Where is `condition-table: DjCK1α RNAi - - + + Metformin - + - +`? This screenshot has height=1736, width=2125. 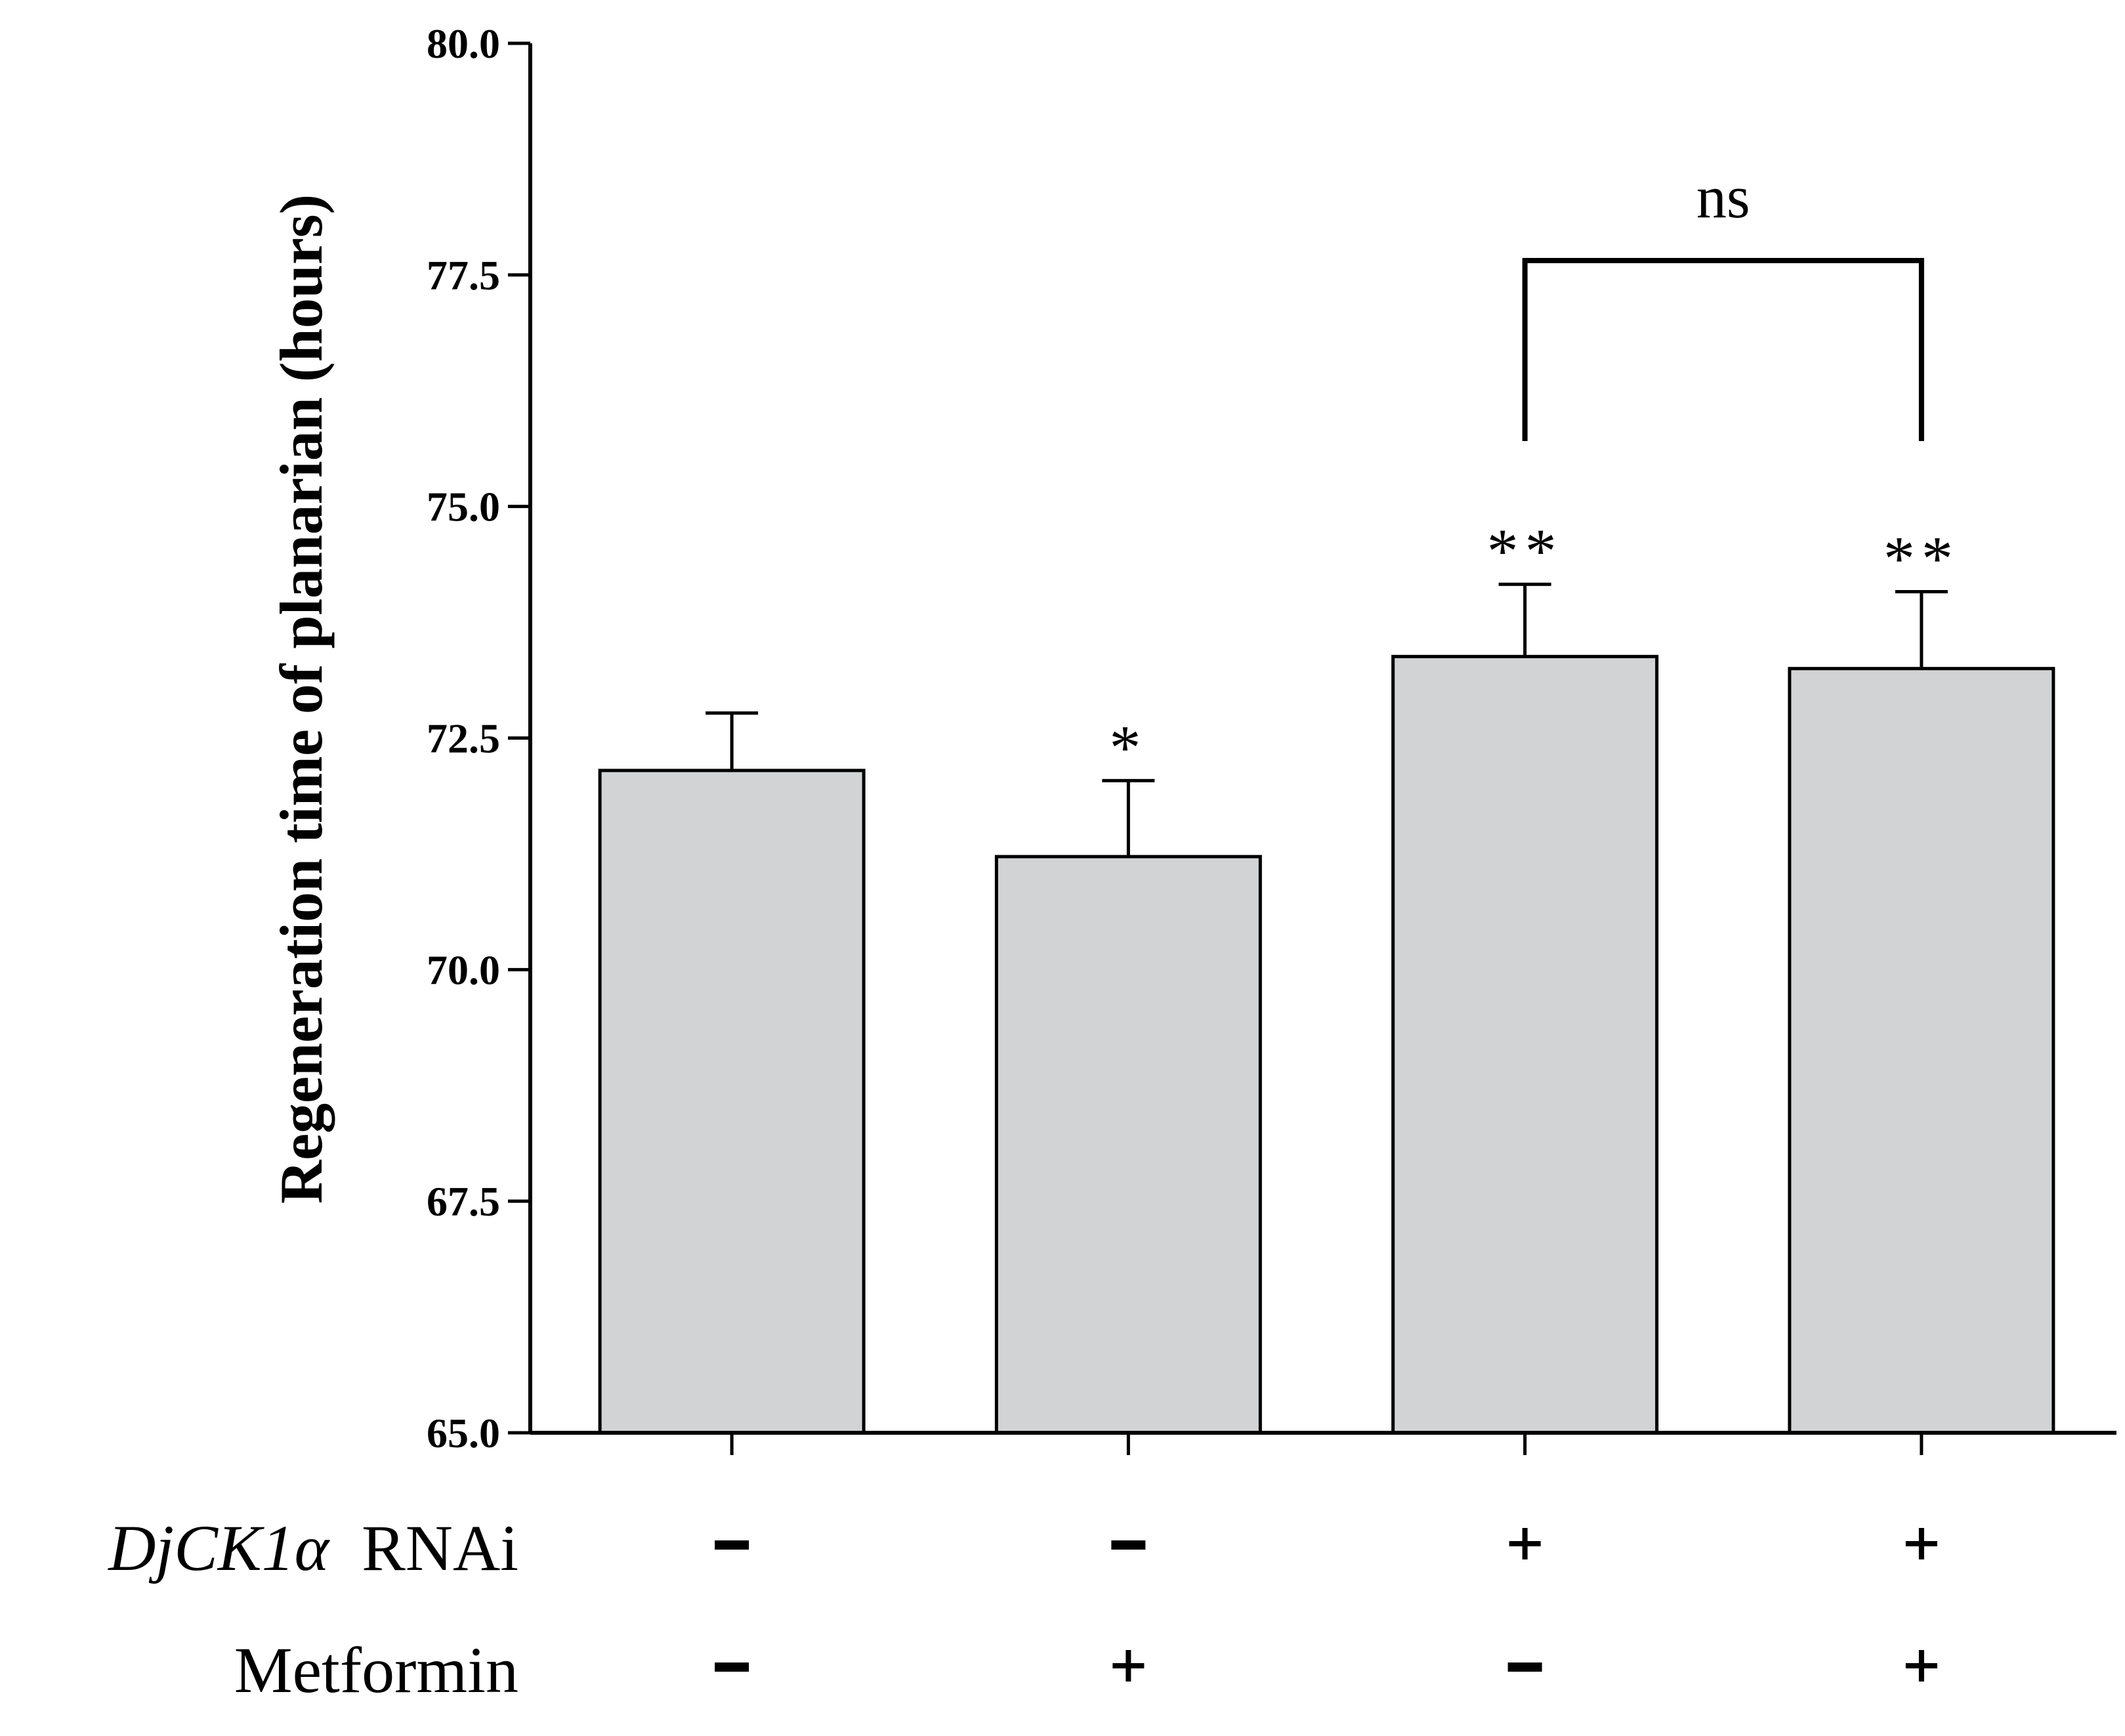
condition-table: DjCK1α RNAi - - + + Metformin - + - + is located at coordinates (1026, 1604).